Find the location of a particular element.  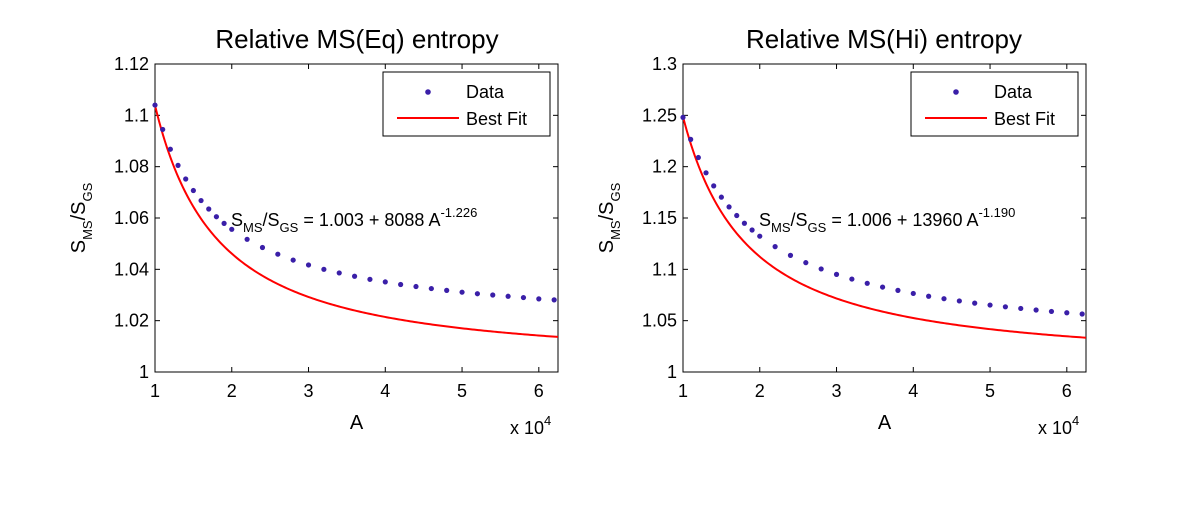

y-tick-label: 1 is located at coordinates (144, 372).